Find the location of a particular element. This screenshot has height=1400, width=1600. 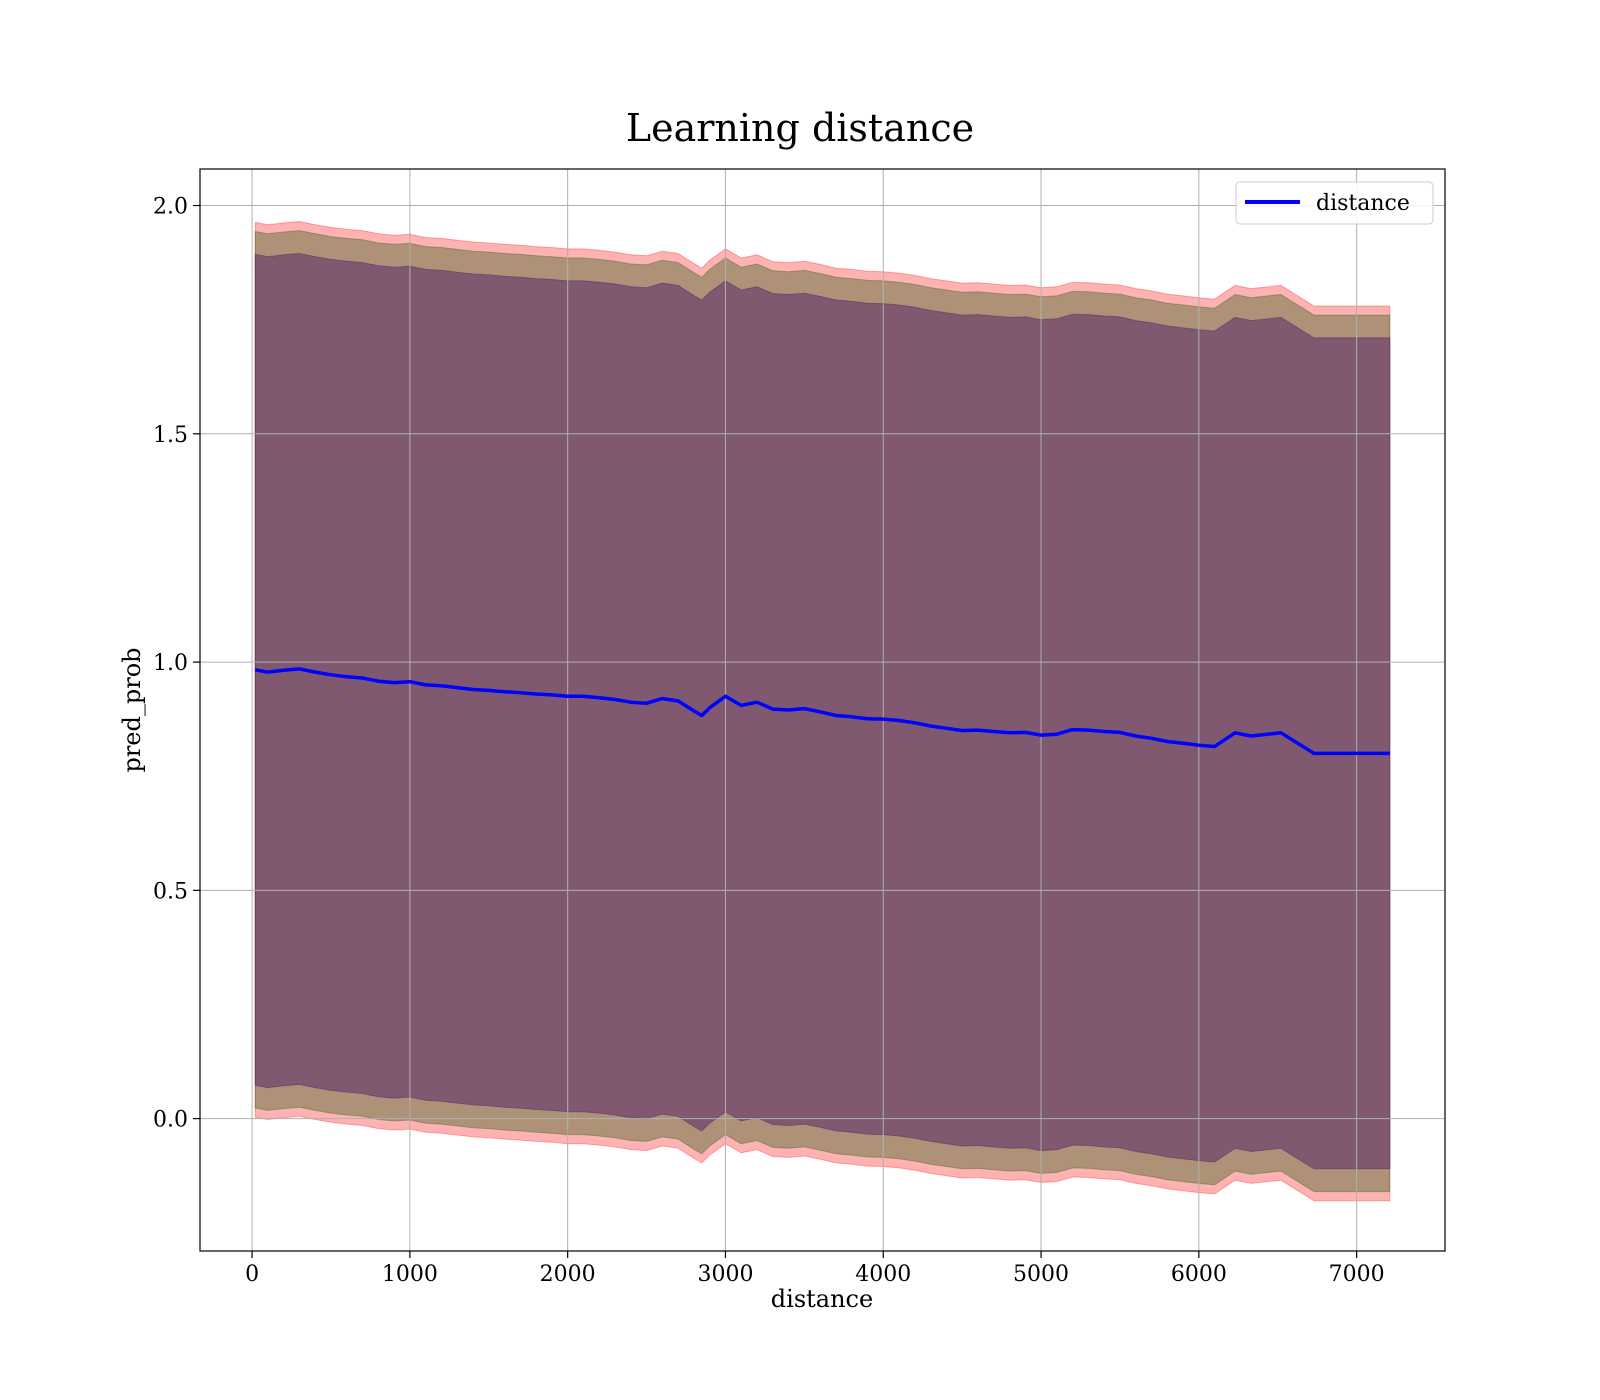

y-tick-label: 1.0 is located at coordinates (170, 663).